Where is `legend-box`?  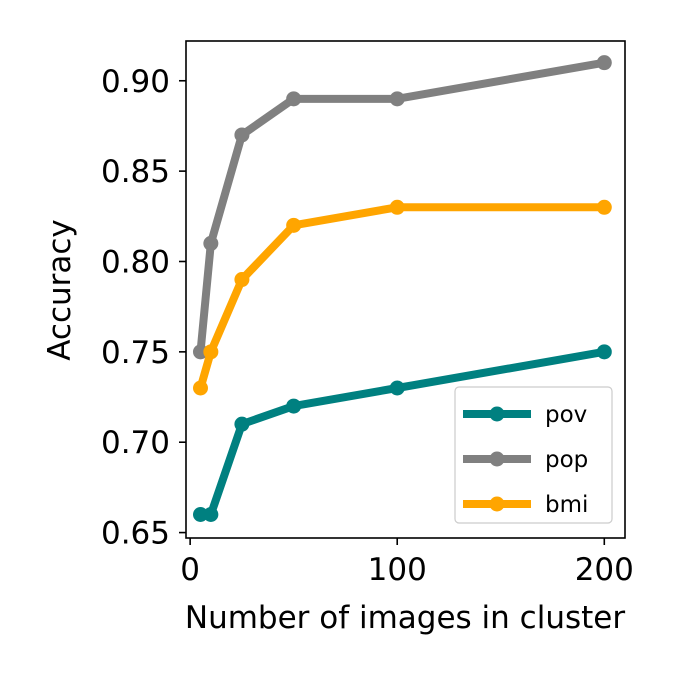 legend-box is located at coordinates (533, 455).